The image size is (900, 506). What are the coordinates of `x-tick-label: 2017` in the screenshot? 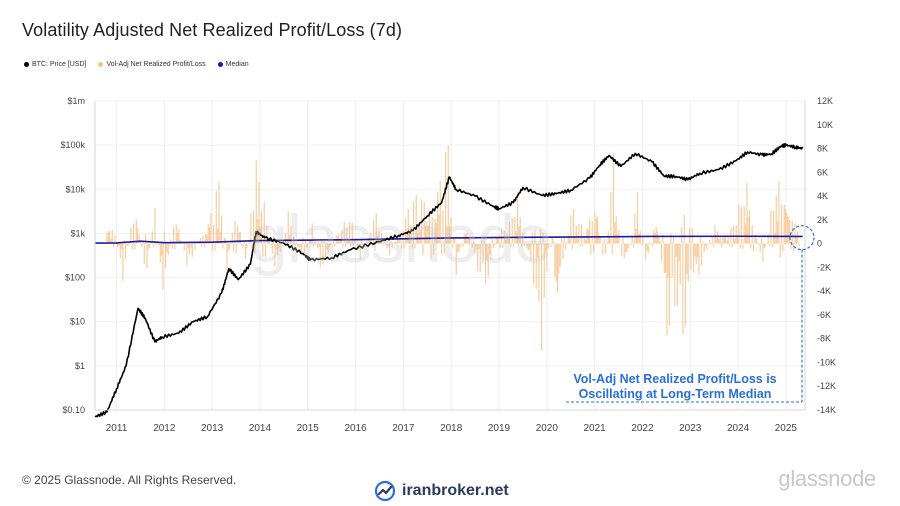 It's located at (403, 428).